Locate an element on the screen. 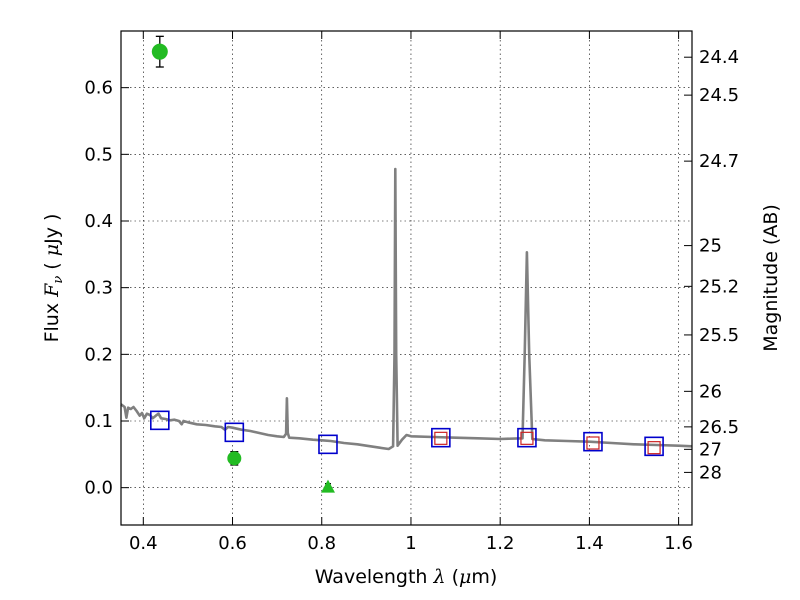 The height and width of the screenshot is (600, 800). y-tick-label: 0.1 is located at coordinates (98, 421).